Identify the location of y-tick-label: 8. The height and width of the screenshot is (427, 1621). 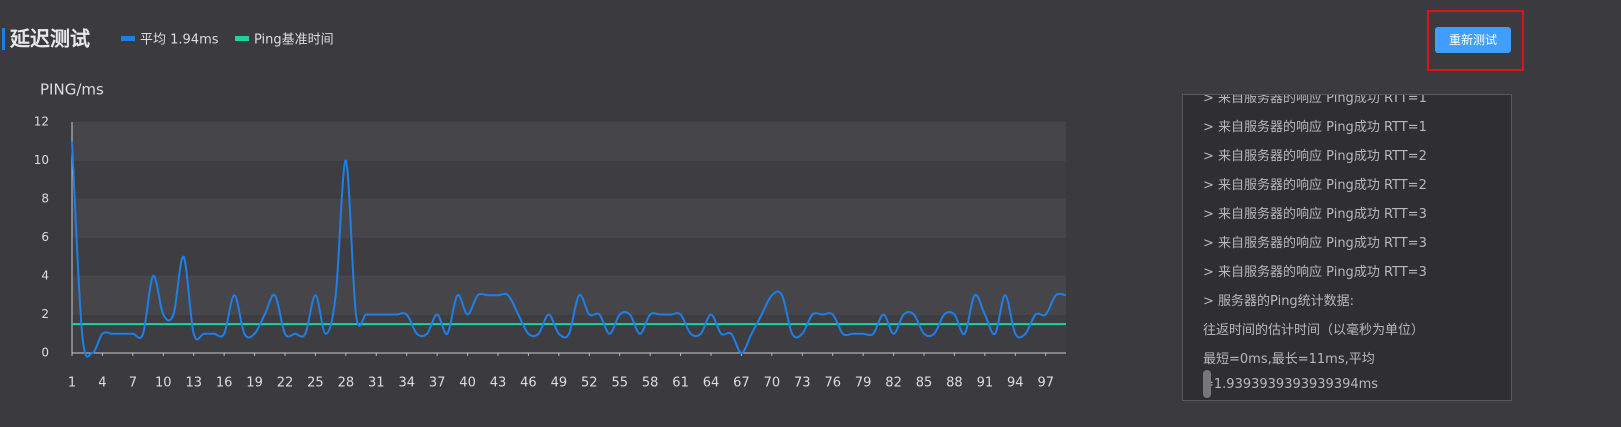
(45, 199).